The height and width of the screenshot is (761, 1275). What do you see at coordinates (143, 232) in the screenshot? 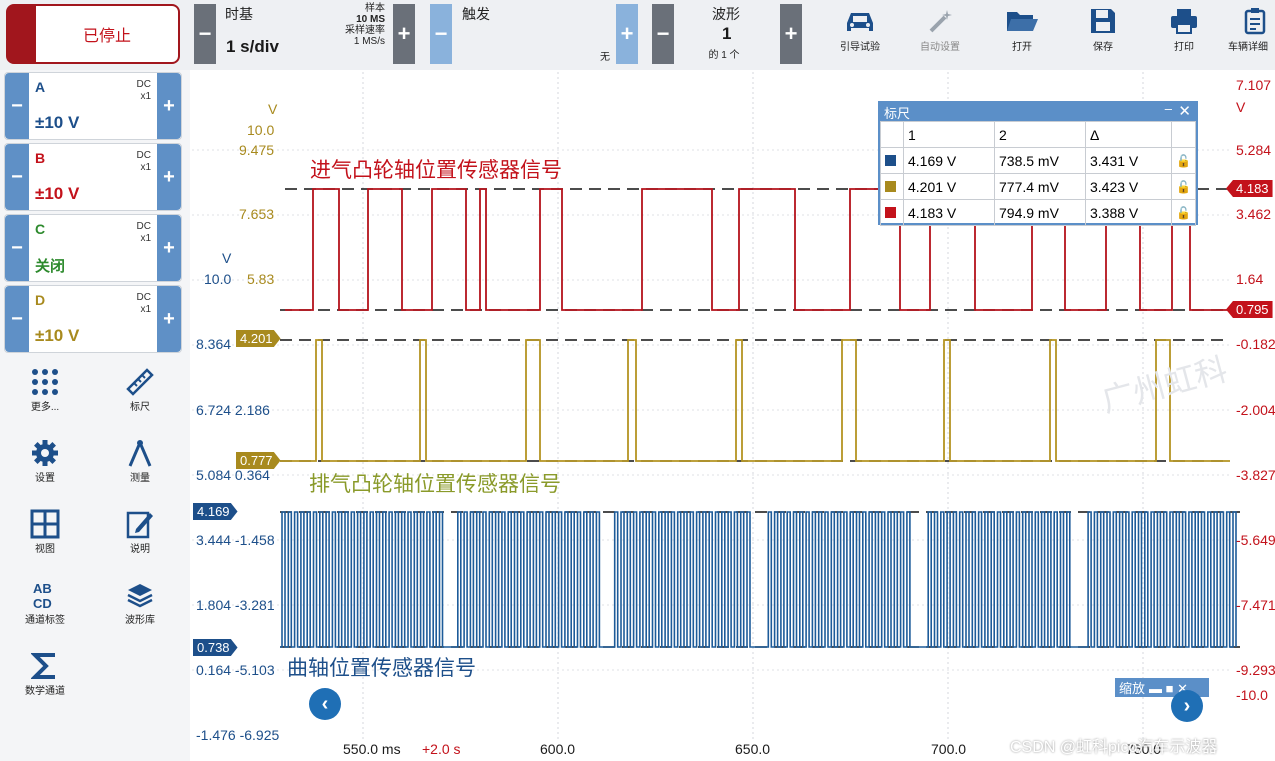
I see `channel-c-coupling: DC x1` at bounding box center [143, 232].